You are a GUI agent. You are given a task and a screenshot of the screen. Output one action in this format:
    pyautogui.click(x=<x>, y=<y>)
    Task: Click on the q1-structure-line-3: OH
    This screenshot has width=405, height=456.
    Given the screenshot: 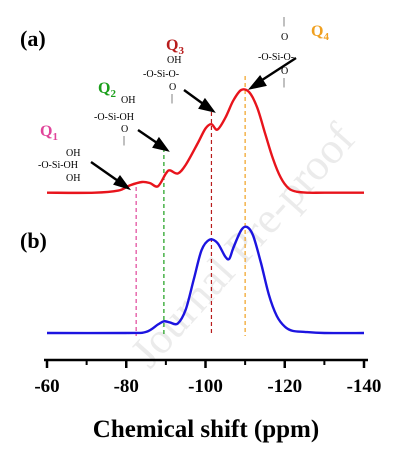 What is the action you would take?
    pyautogui.click(x=73, y=178)
    